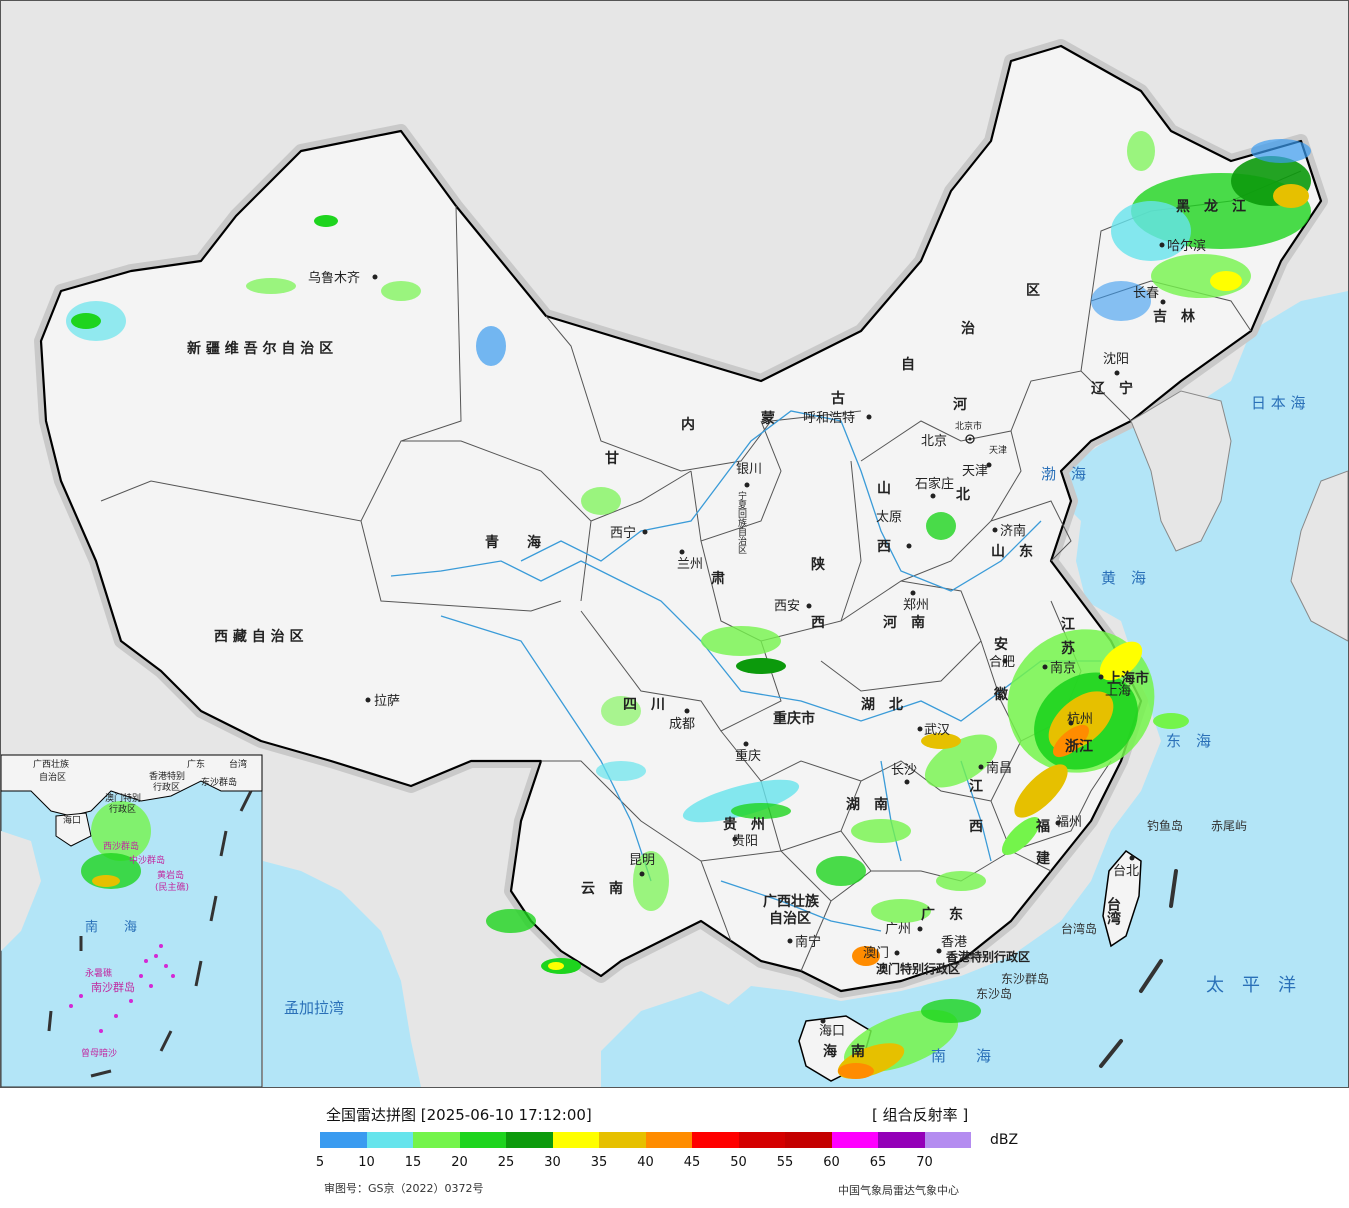 The height and width of the screenshot is (1208, 1349). What do you see at coordinates (314, 1008) in the screenshot?
I see `sea-mengjialawan: 孟加拉湾` at bounding box center [314, 1008].